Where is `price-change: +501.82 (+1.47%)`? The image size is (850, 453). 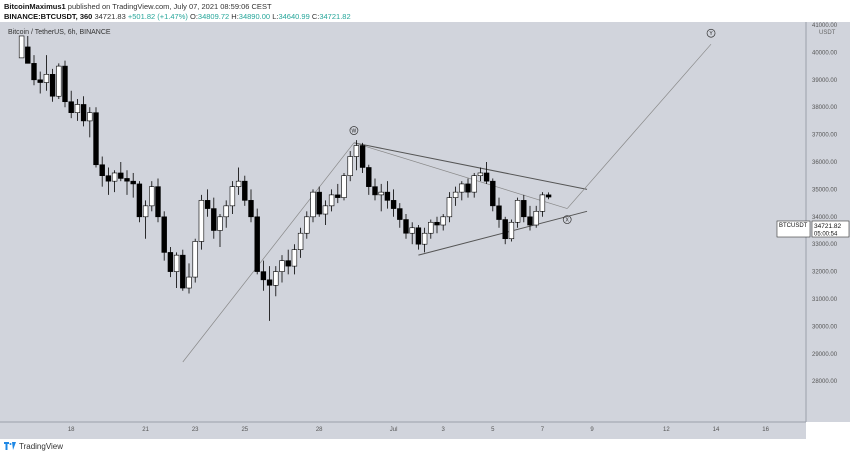 price-change: +501.82 (+1.47%) is located at coordinates (157, 16).